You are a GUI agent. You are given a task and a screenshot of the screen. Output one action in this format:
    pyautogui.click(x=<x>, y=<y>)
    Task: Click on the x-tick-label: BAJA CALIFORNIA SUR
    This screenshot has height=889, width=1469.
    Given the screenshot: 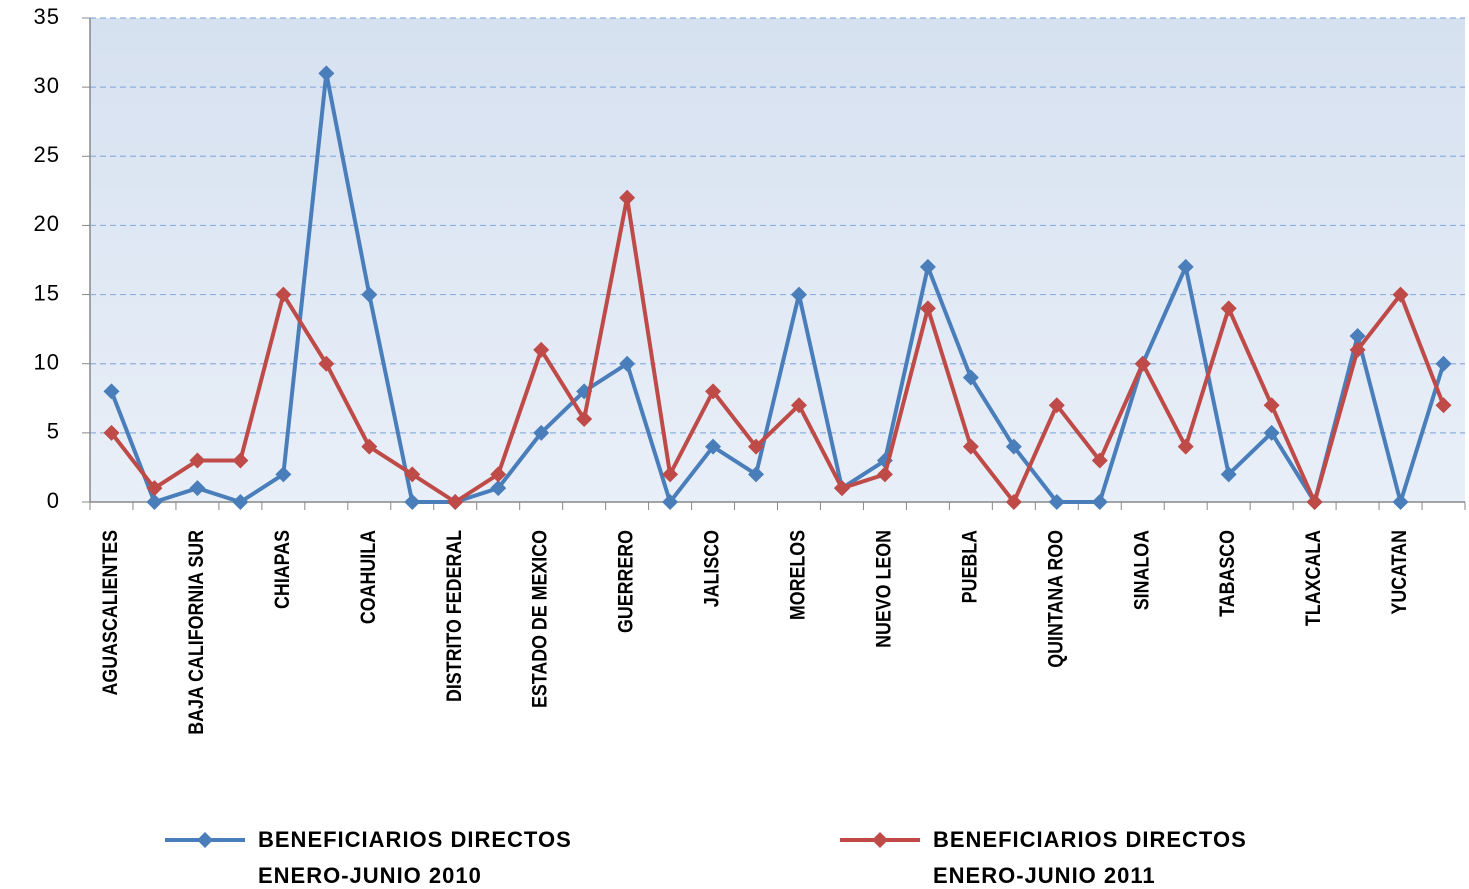 What is the action you would take?
    pyautogui.click(x=197, y=632)
    